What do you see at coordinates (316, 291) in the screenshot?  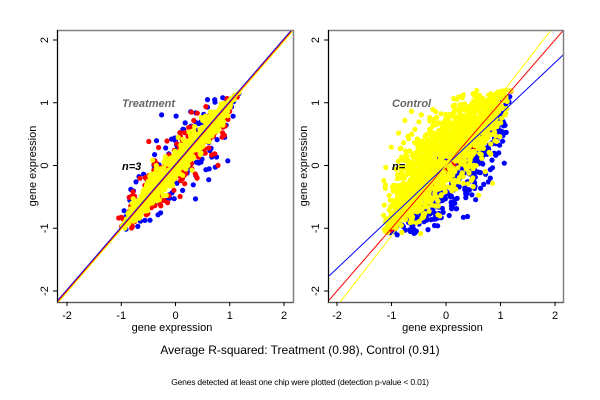 I see `y-tick-label: -2` at bounding box center [316, 291].